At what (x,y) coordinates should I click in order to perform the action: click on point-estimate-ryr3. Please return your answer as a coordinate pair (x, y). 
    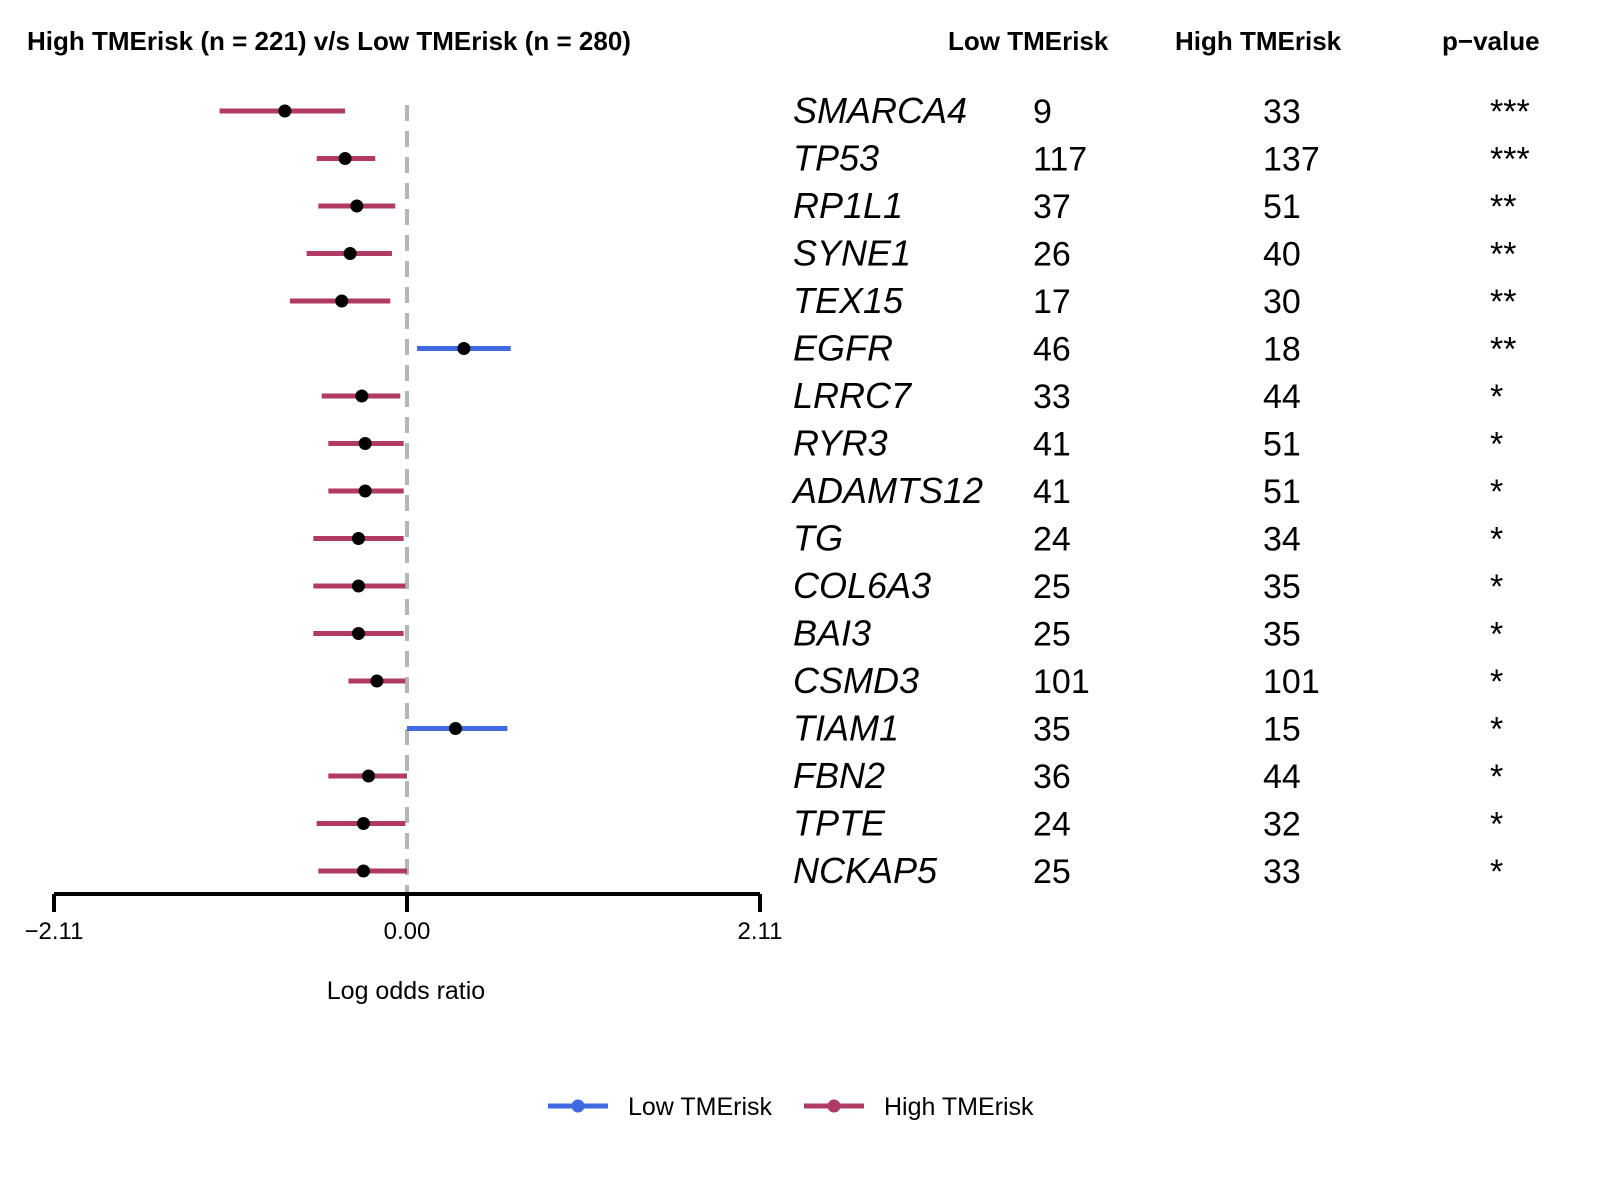
    Looking at the image, I should click on (365, 443).